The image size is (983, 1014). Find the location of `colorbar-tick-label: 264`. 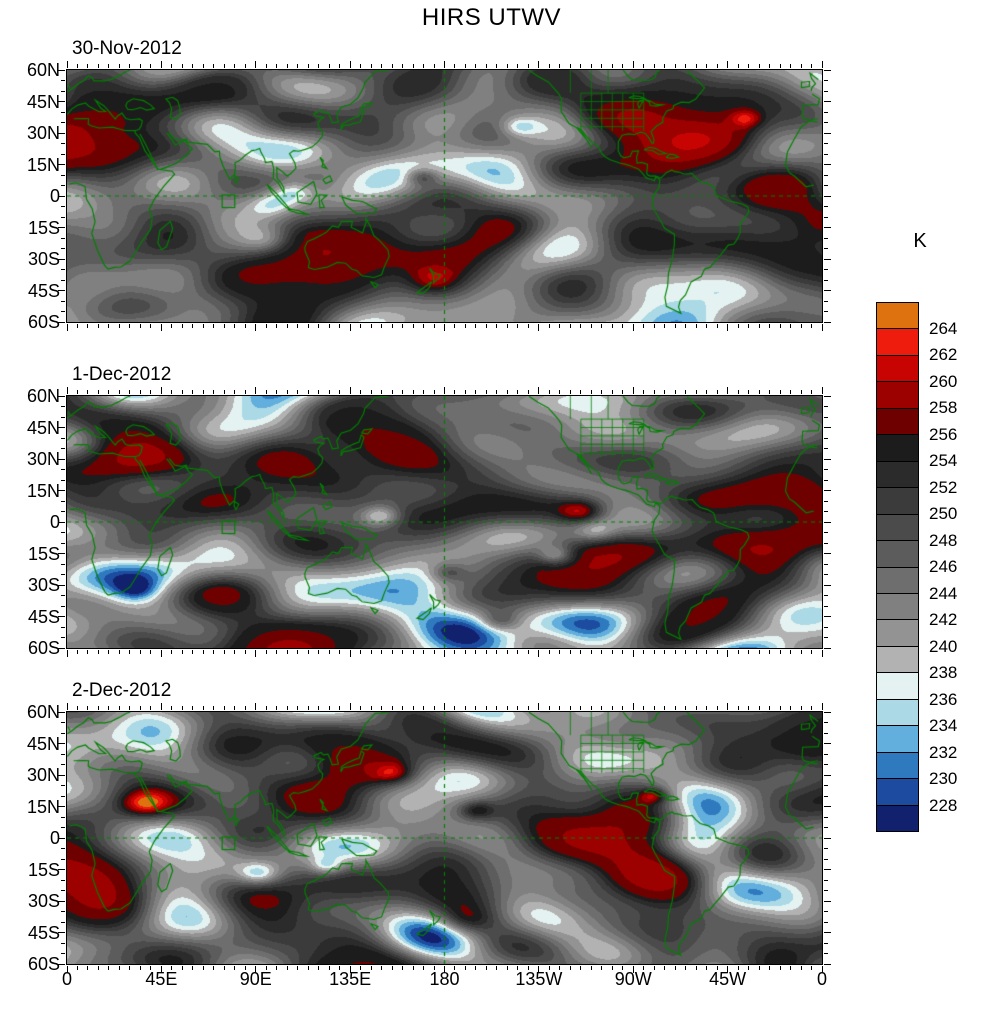

colorbar-tick-label: 264 is located at coordinates (943, 328).